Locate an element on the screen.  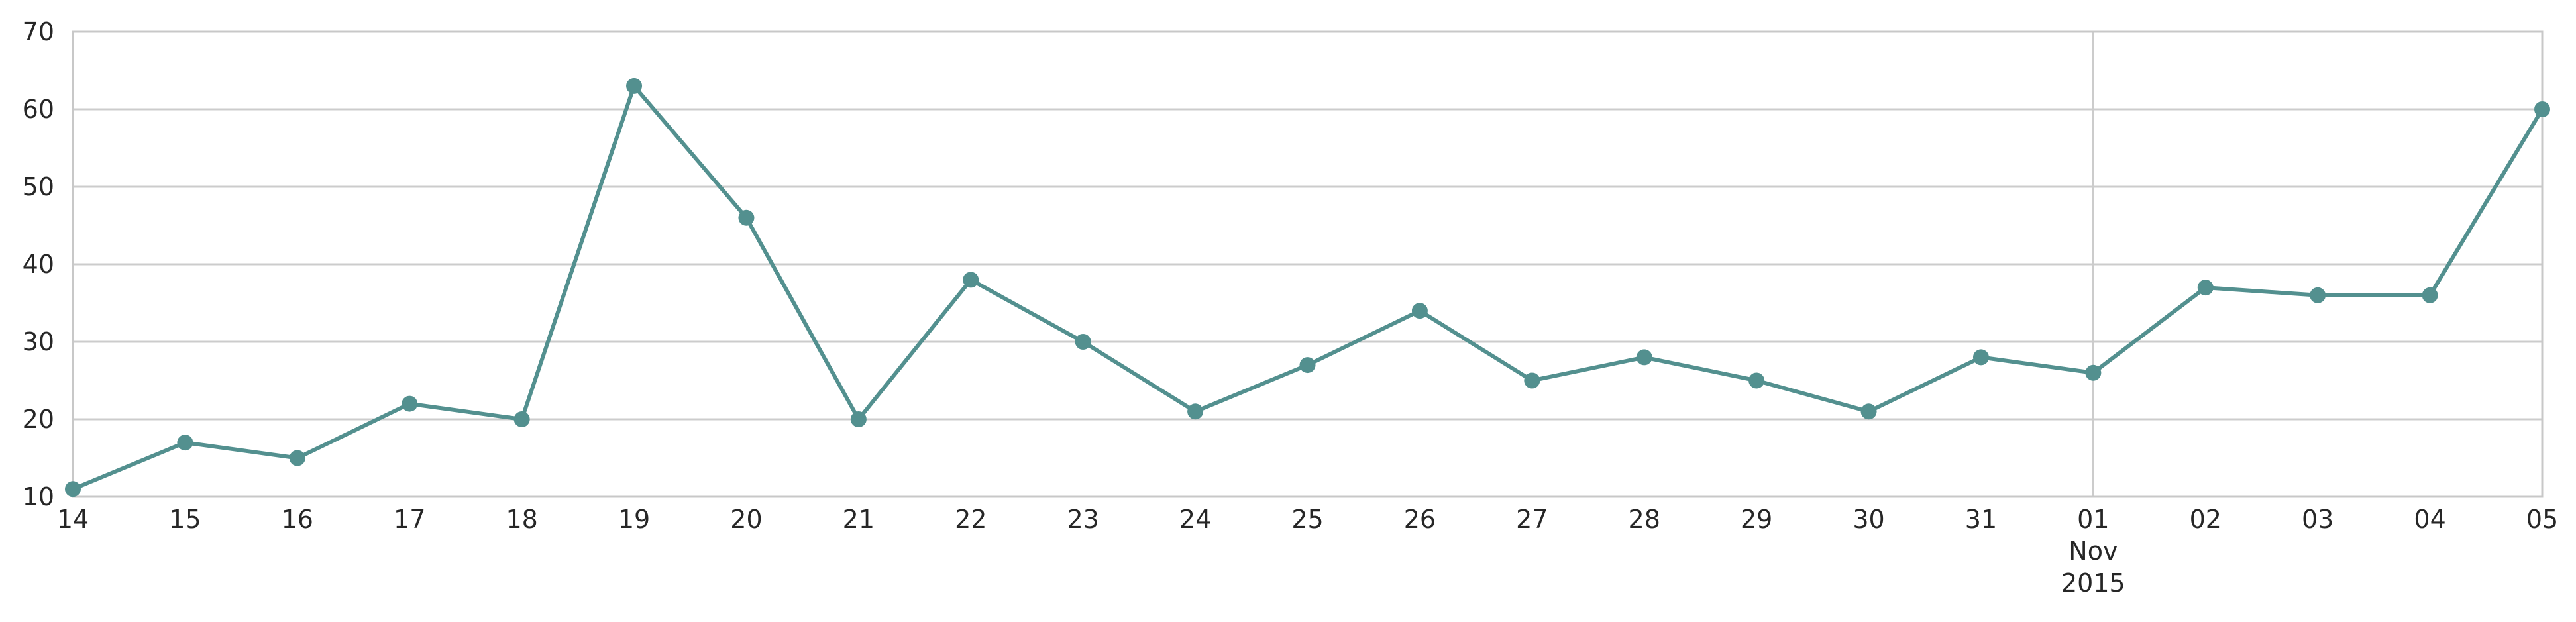
x-tick-label: 14 is located at coordinates (73, 519).